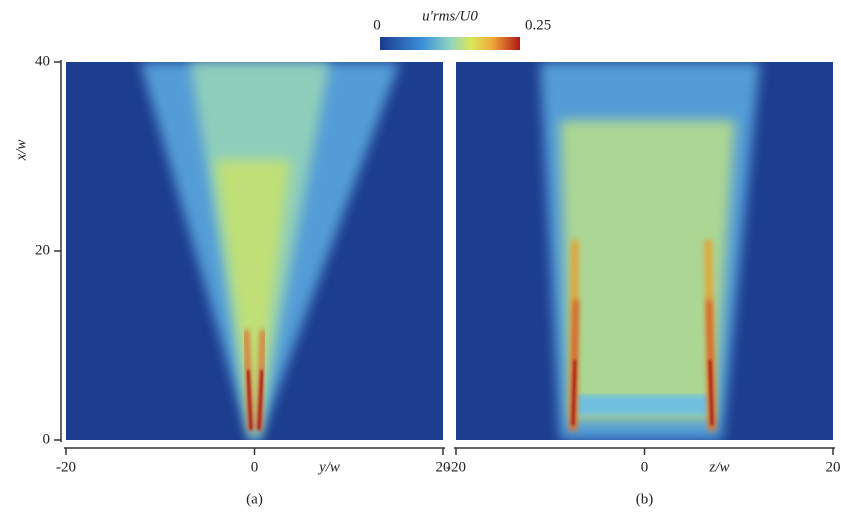 This screenshot has width=841, height=525. Describe the element at coordinates (645, 499) in the screenshot. I see `caption: (b)` at that location.